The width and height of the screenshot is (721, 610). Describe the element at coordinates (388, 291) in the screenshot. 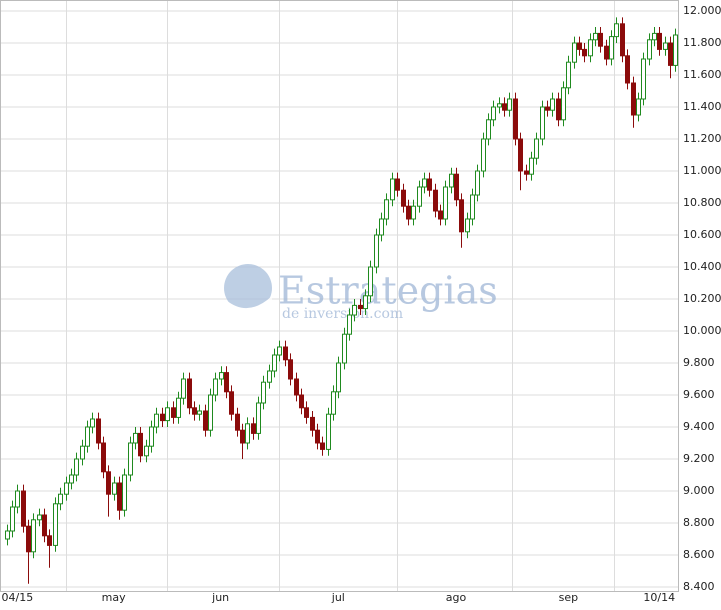

I see `watermark-title: Estrategias` at that location.